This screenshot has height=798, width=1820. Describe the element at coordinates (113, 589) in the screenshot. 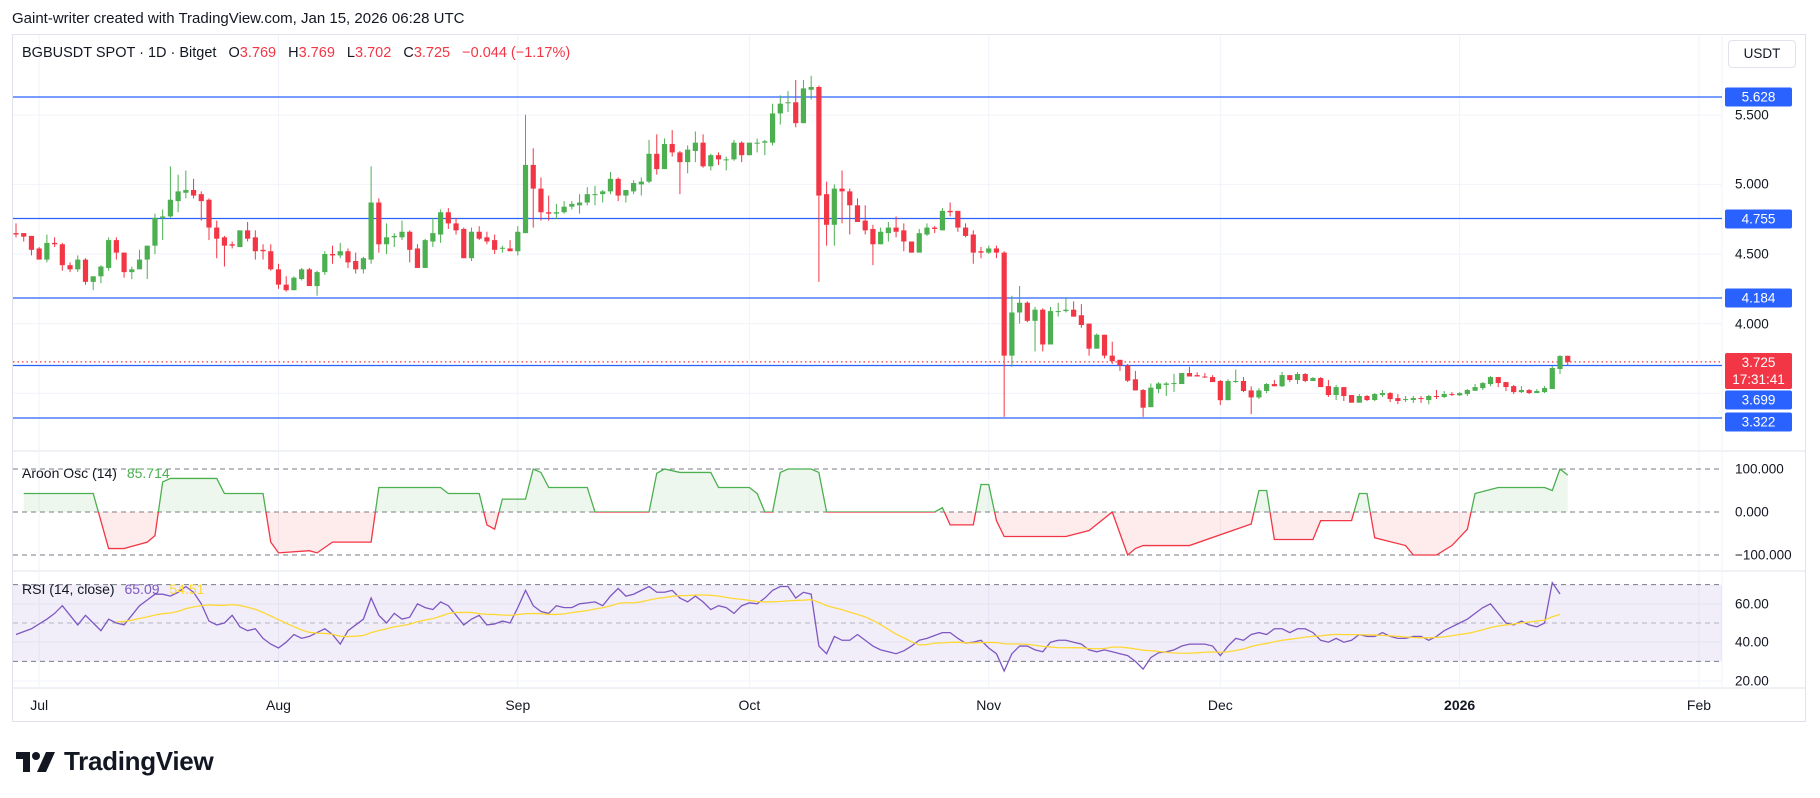

I see `rsi-legend: RSI (14, close) 65.09 54.51` at that location.